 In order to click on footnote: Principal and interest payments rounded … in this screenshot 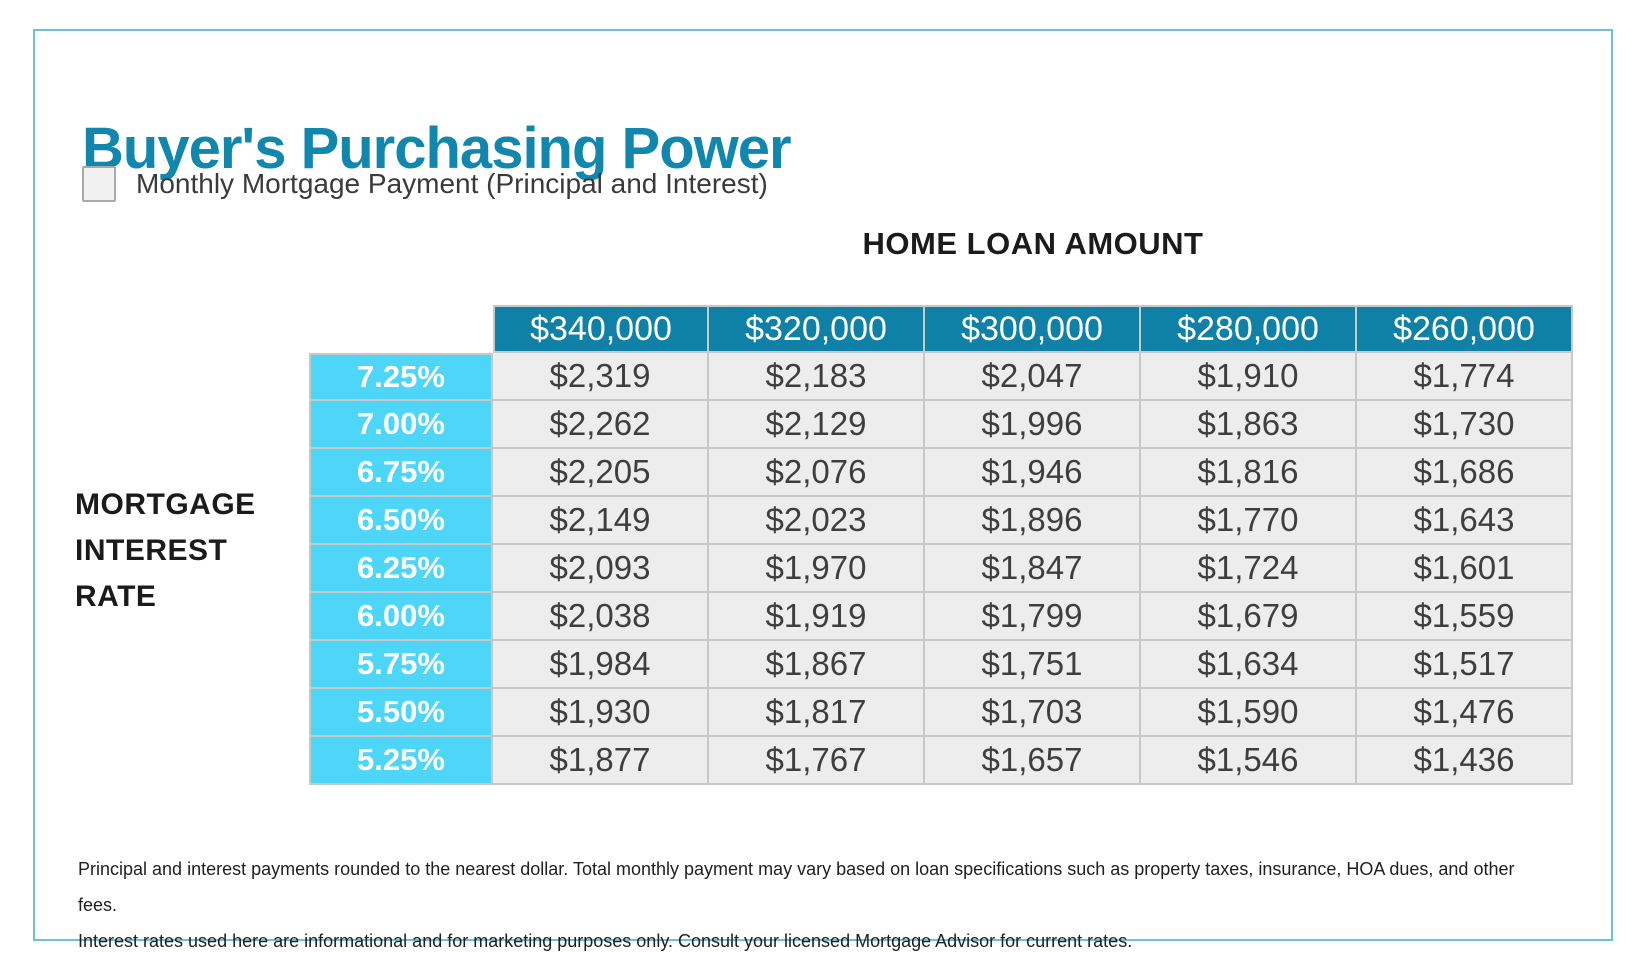, I will do `click(808, 905)`.